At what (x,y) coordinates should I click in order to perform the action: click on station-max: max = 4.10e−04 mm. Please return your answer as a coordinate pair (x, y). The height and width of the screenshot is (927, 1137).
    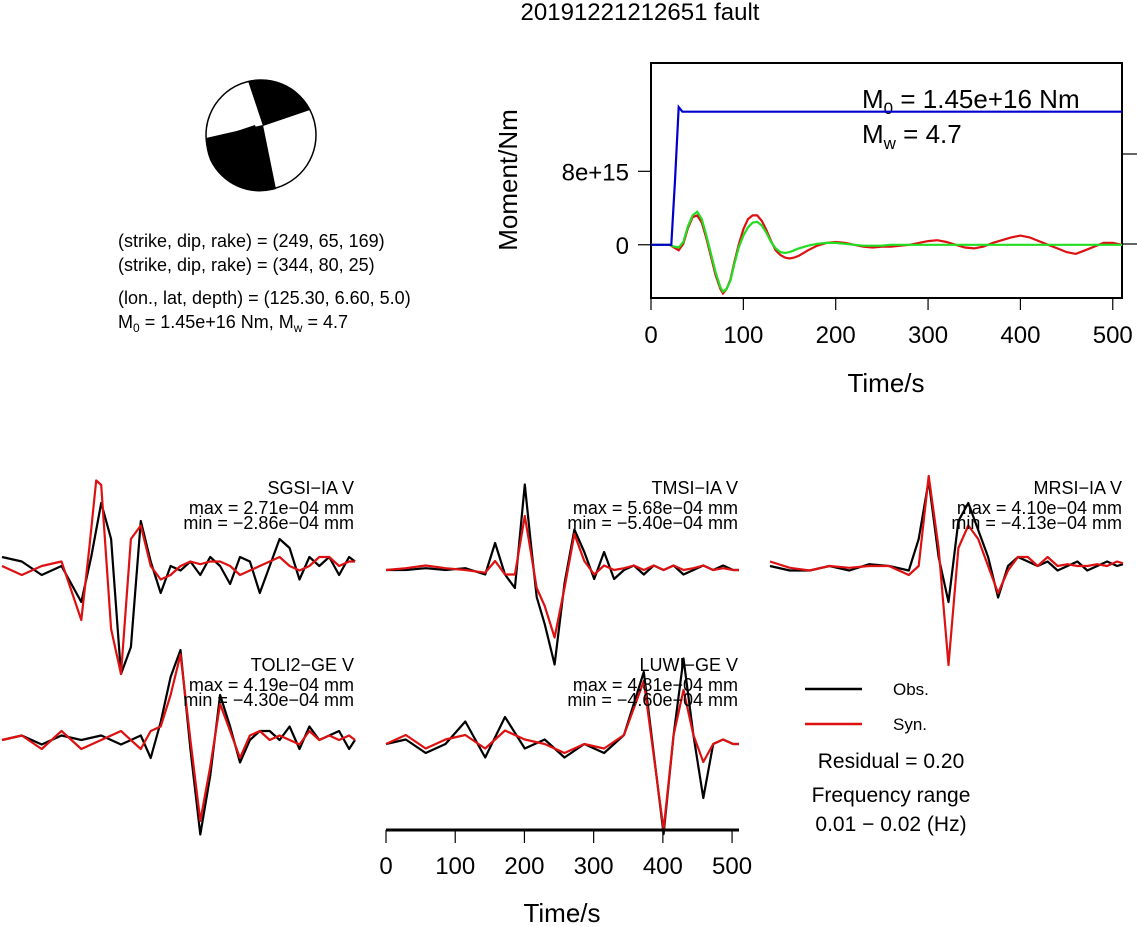
    Looking at the image, I should click on (1039, 508).